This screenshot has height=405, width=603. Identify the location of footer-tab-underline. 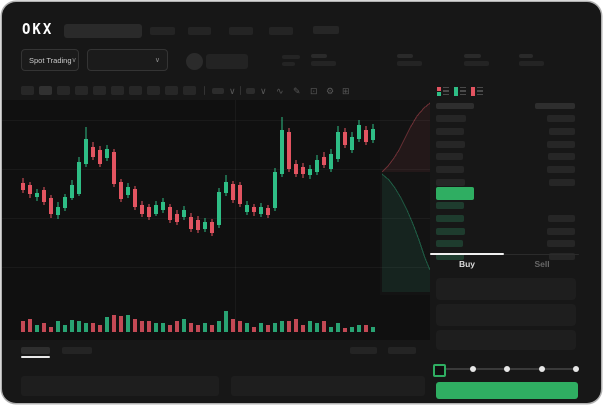
(35, 357).